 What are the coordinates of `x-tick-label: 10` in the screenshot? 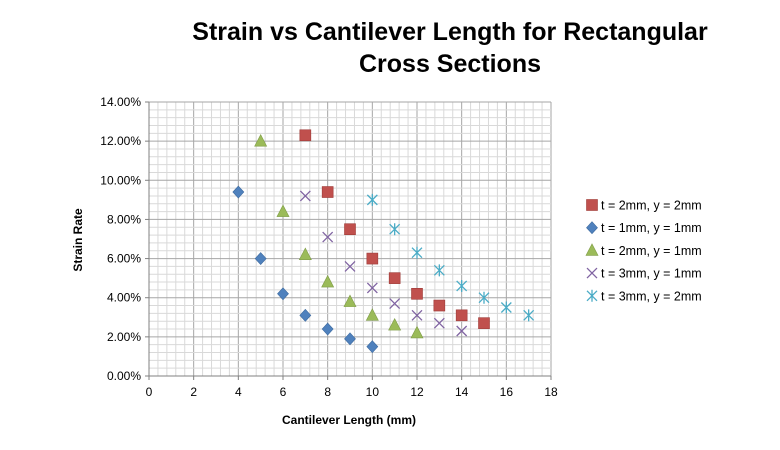 It's located at (373, 392).